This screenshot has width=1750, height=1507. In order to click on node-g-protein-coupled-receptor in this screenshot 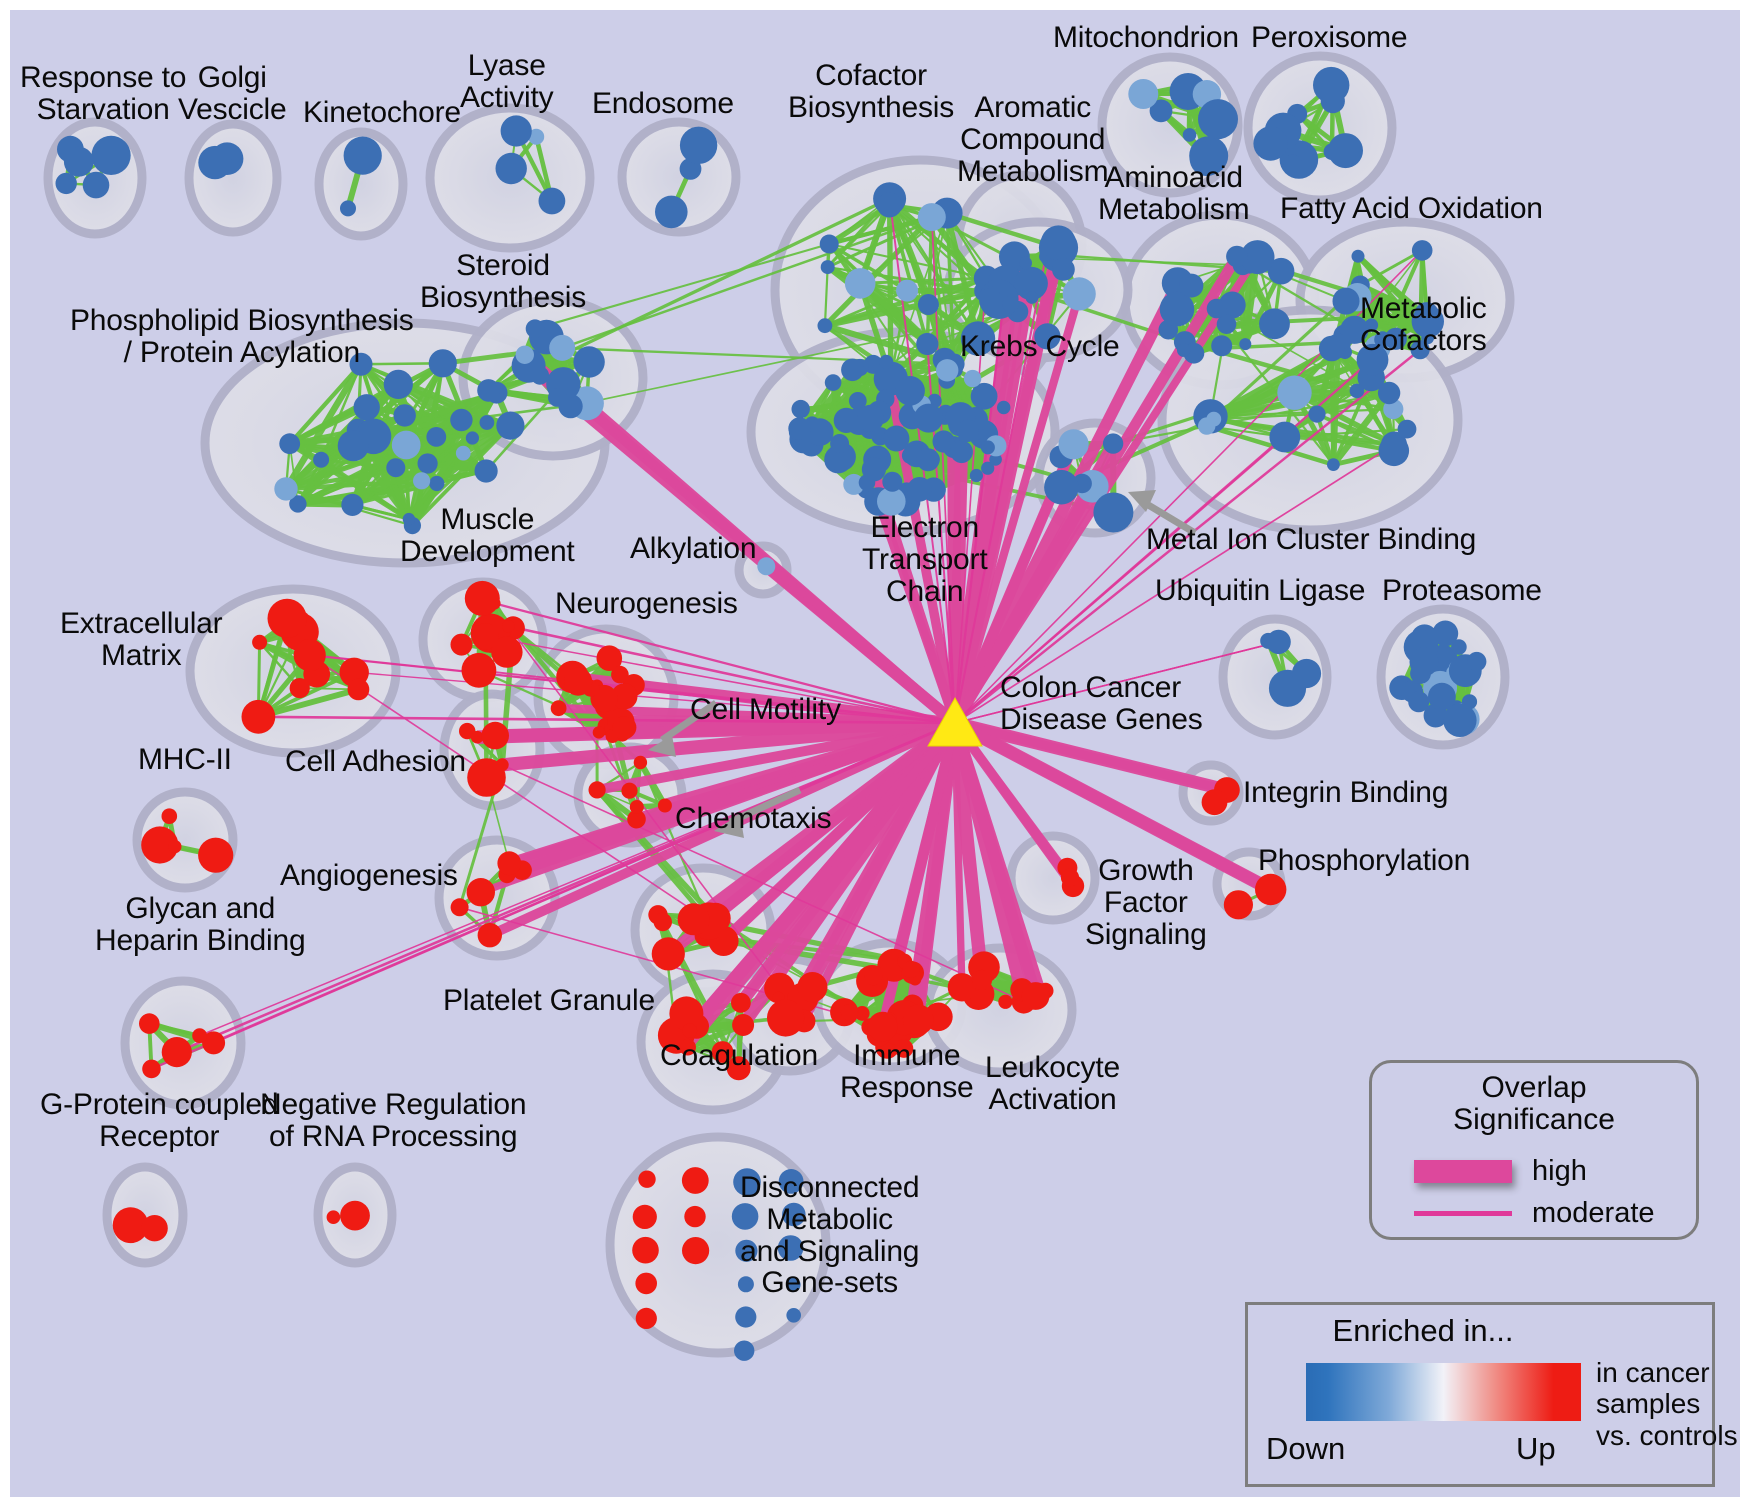, I will do `click(154, 1228)`.